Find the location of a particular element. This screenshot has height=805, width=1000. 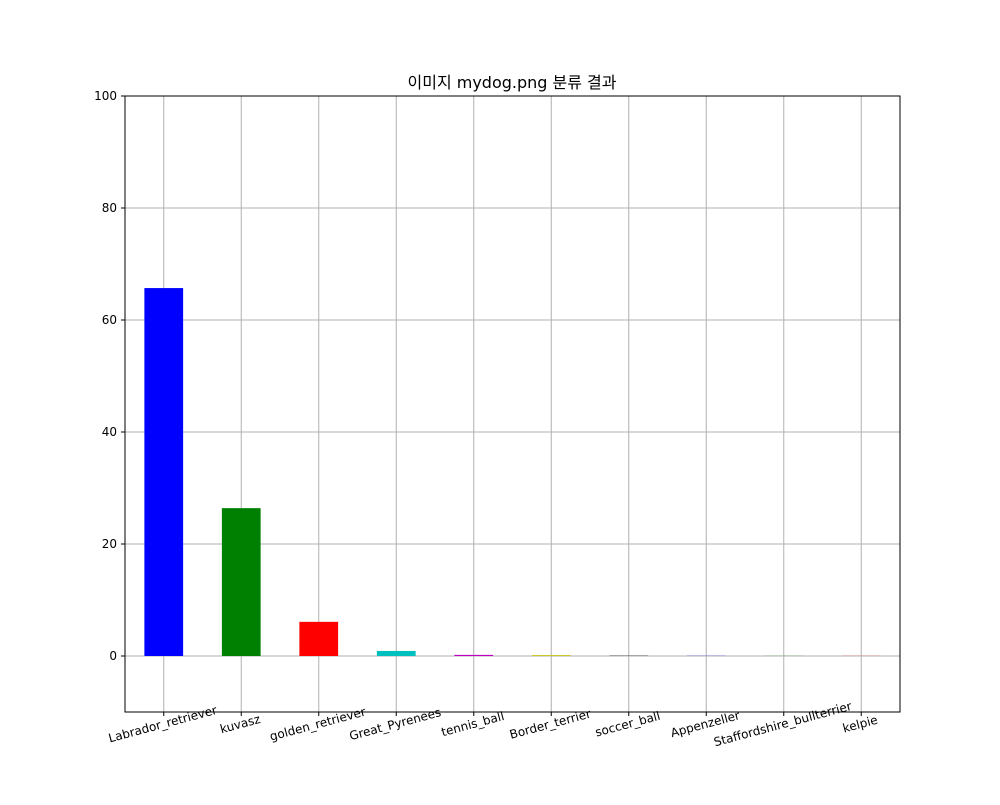

y-tick-label: 20 is located at coordinates (109, 544).